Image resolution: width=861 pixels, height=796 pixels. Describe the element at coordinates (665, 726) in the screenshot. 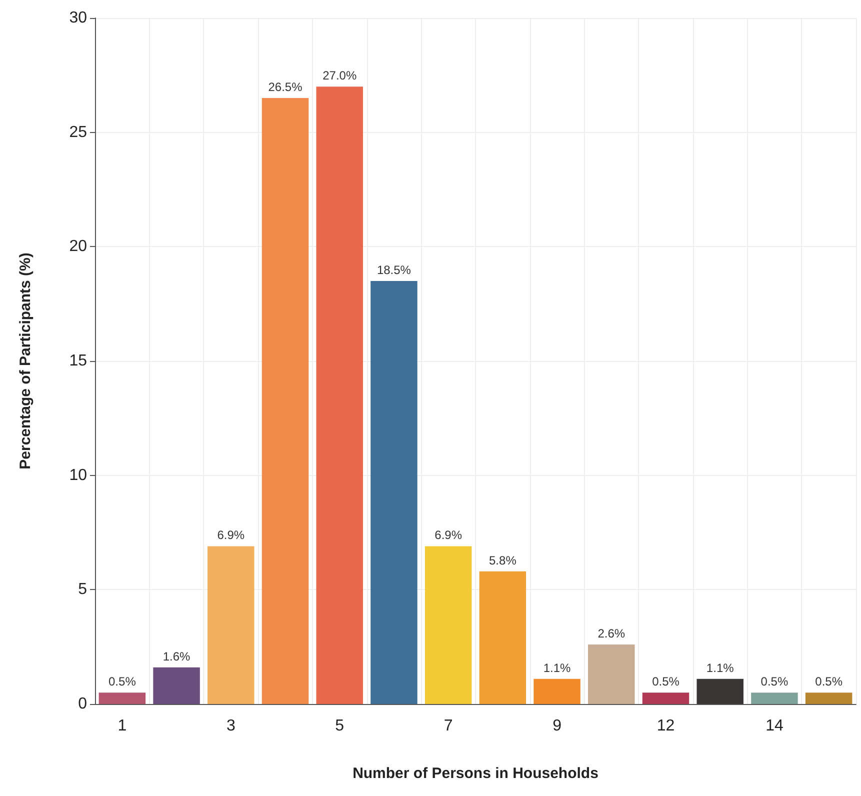

I see `x-tick-label: 12` at that location.